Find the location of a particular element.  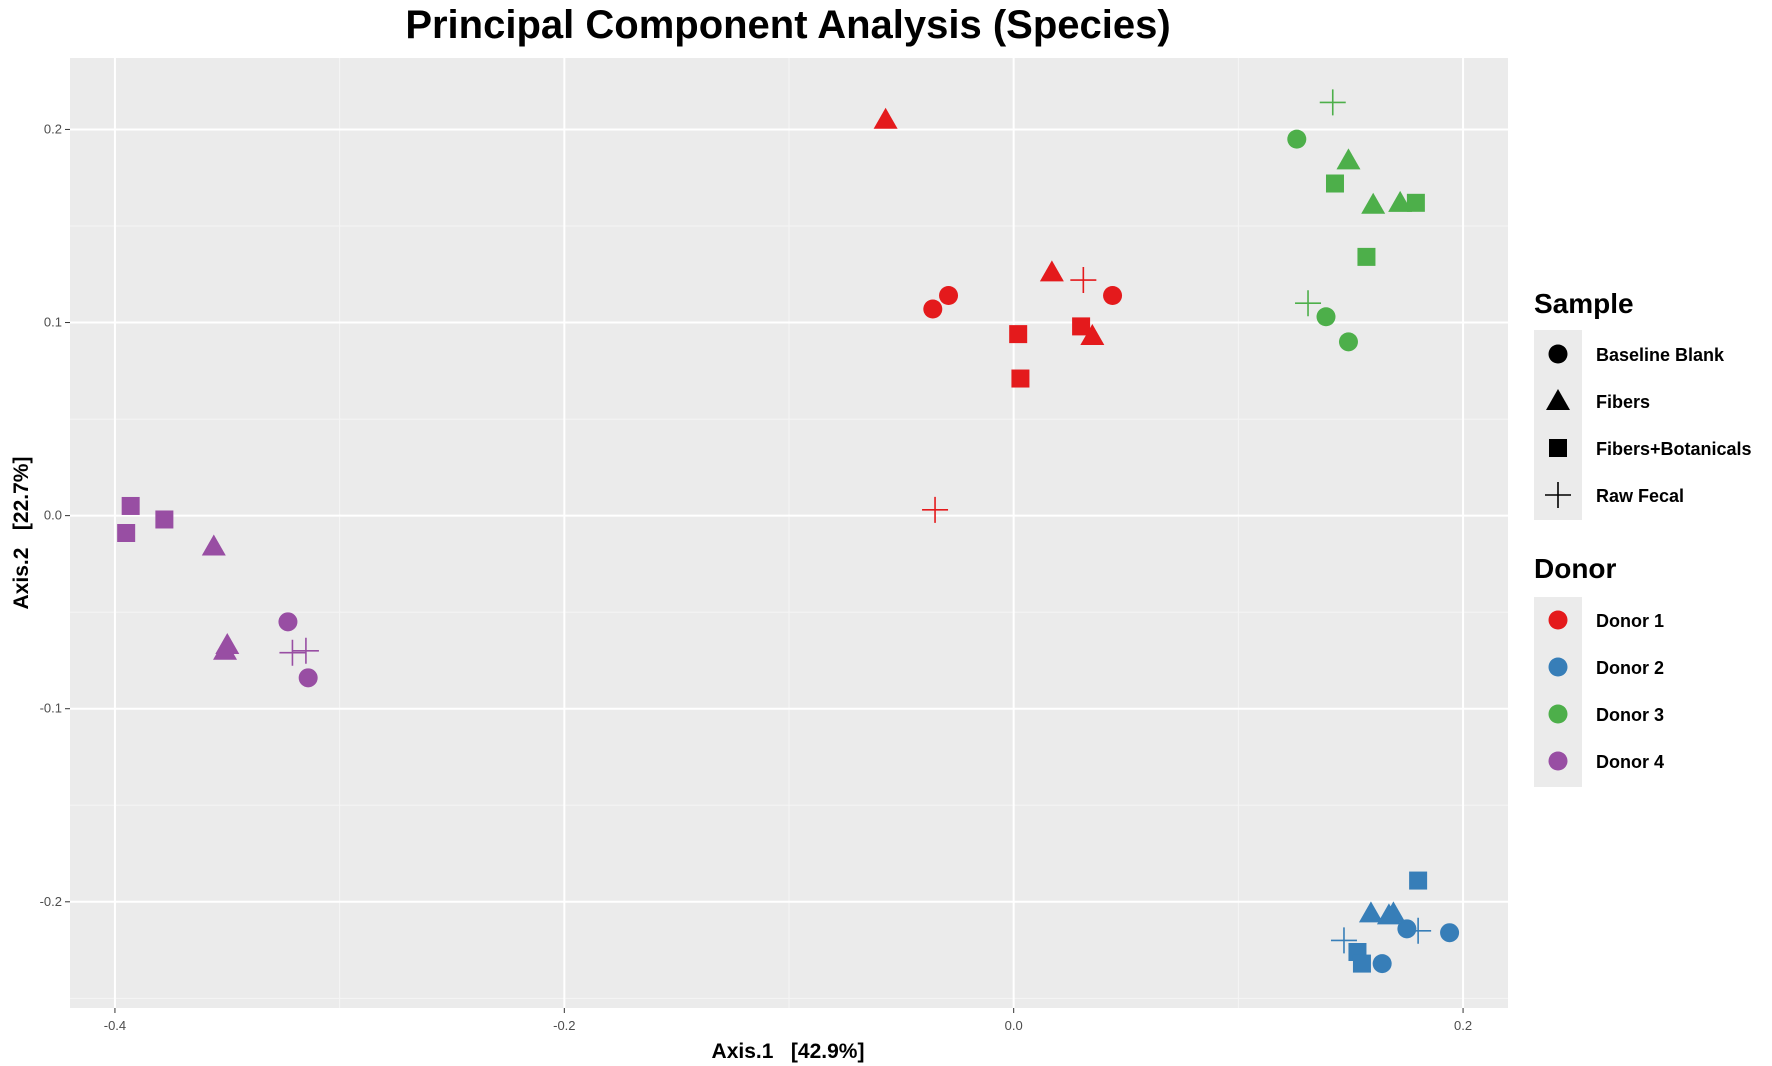

y-tick-label: 0.2 is located at coordinates (53, 128).